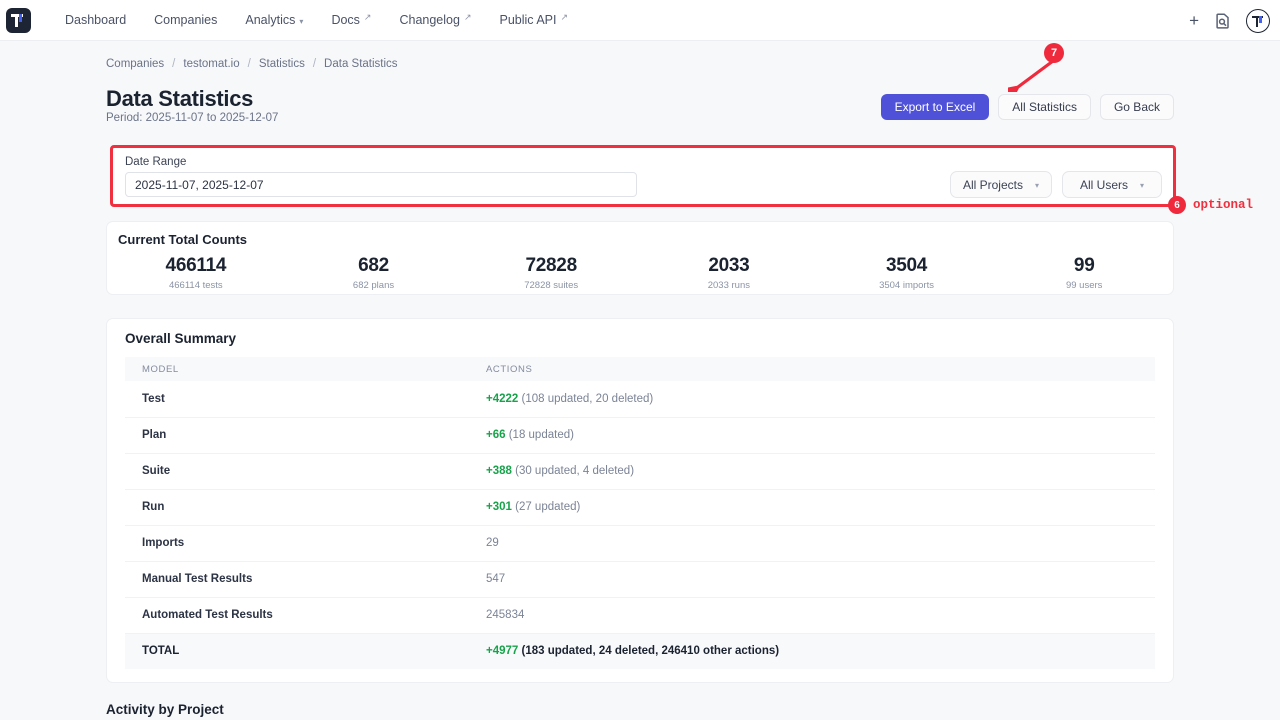 The image size is (1280, 720). What do you see at coordinates (548, 507) in the screenshot?
I see `actions-detail: (27 updated)` at bounding box center [548, 507].